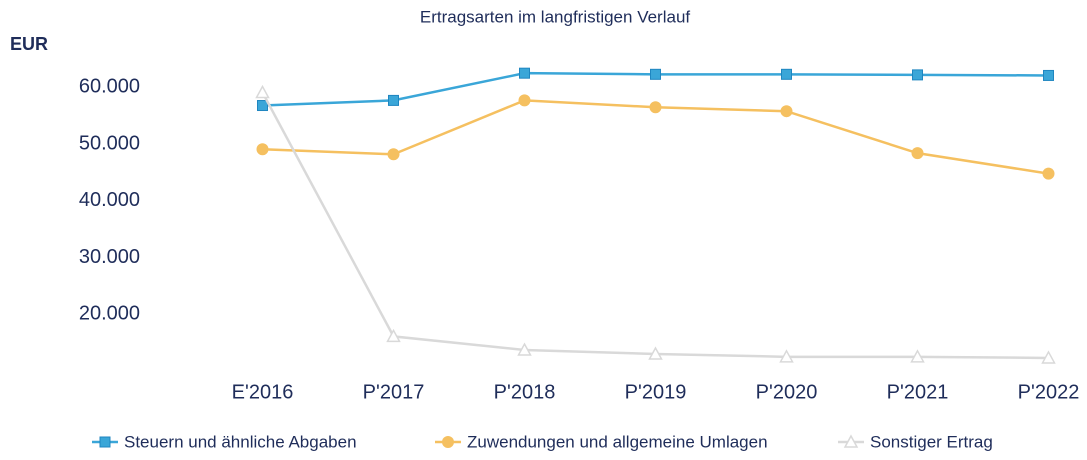  I want to click on y-tick-label: 40.000, so click(109, 200).